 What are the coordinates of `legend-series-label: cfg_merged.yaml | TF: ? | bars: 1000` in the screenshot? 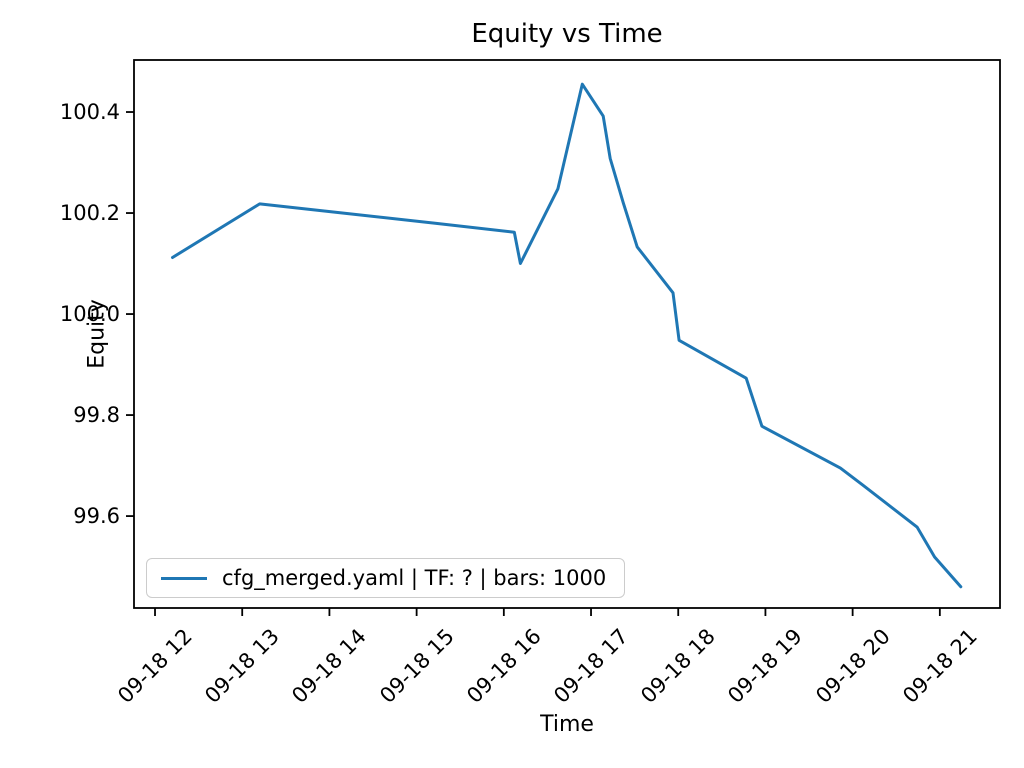 It's located at (414, 578).